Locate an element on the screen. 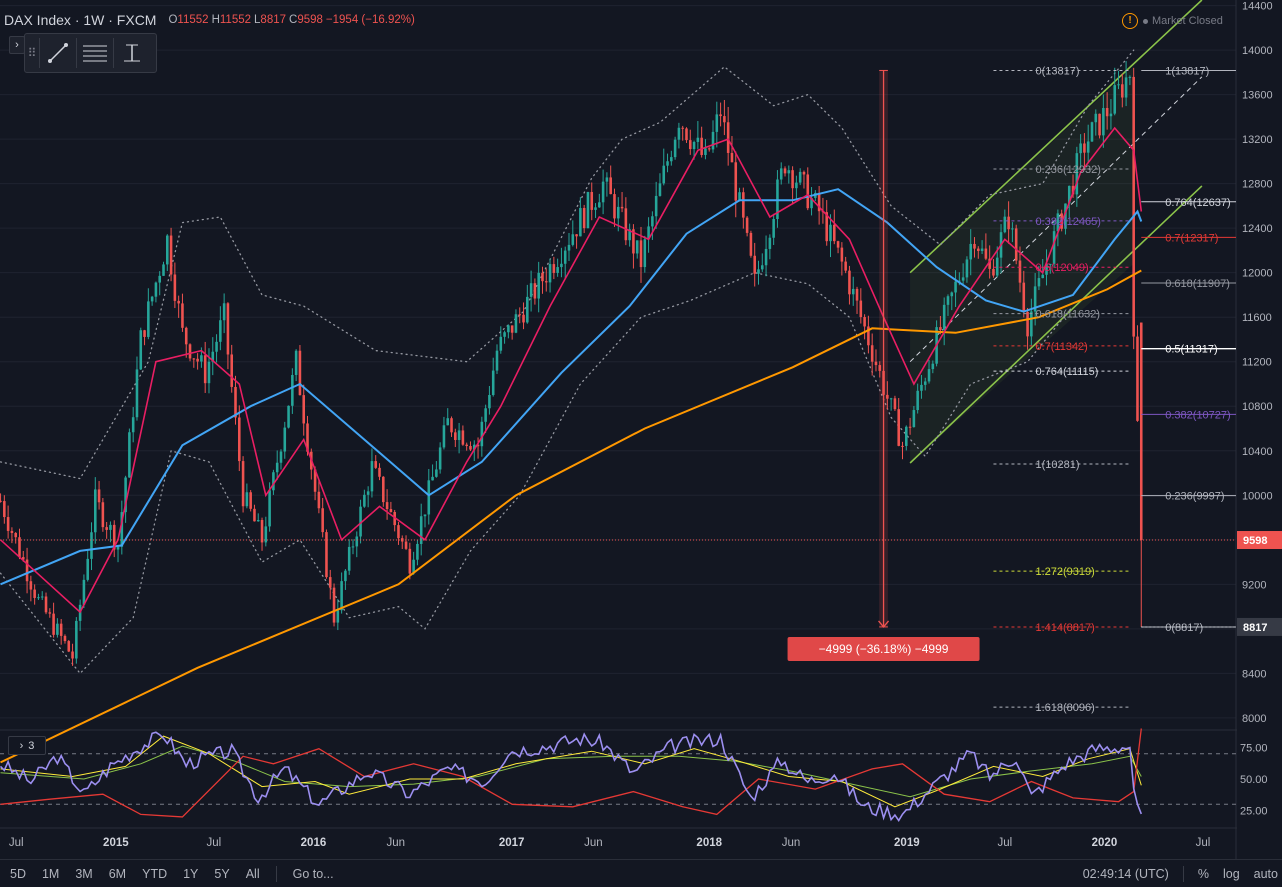 Image resolution: width=1282 pixels, height=887 pixels. indicator-count: 3 is located at coordinates (31, 745).